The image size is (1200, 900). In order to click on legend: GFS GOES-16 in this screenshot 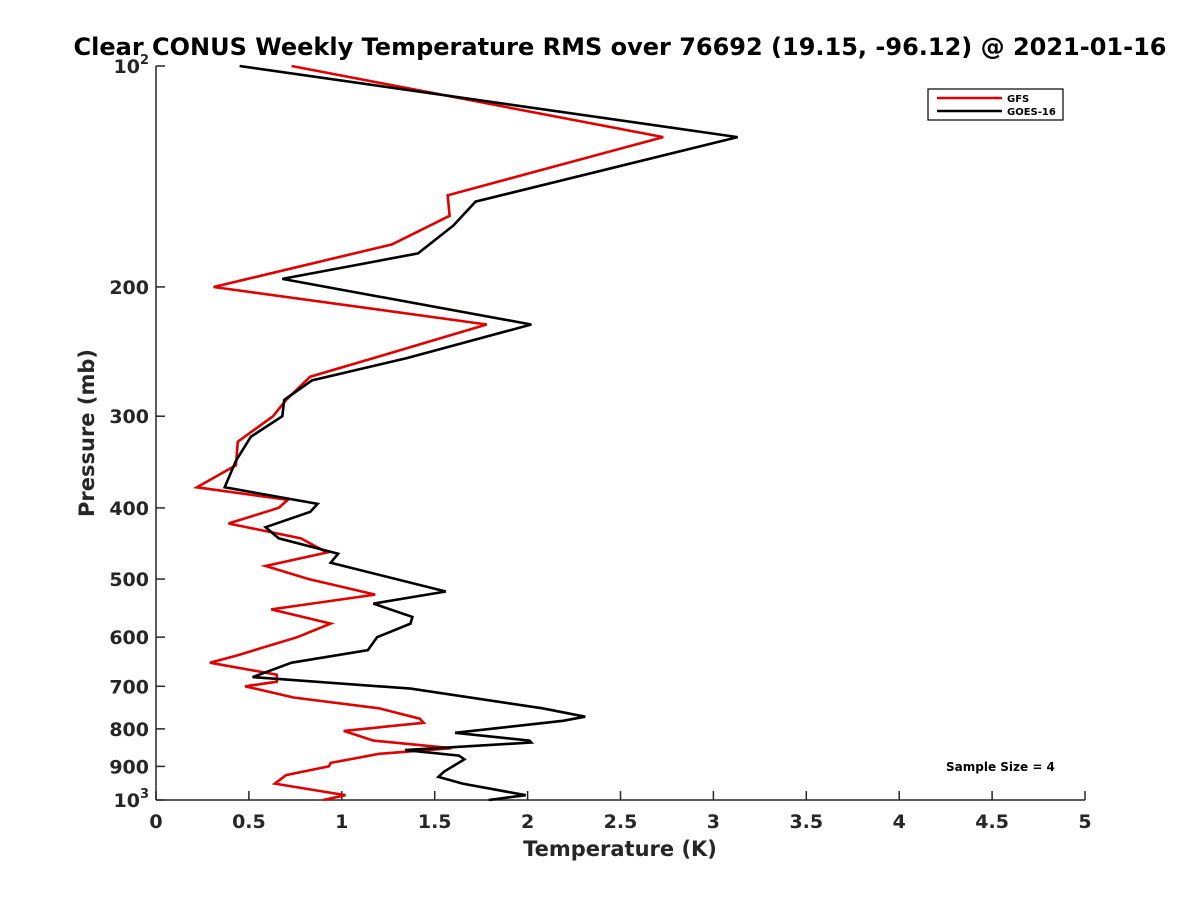, I will do `click(995, 104)`.